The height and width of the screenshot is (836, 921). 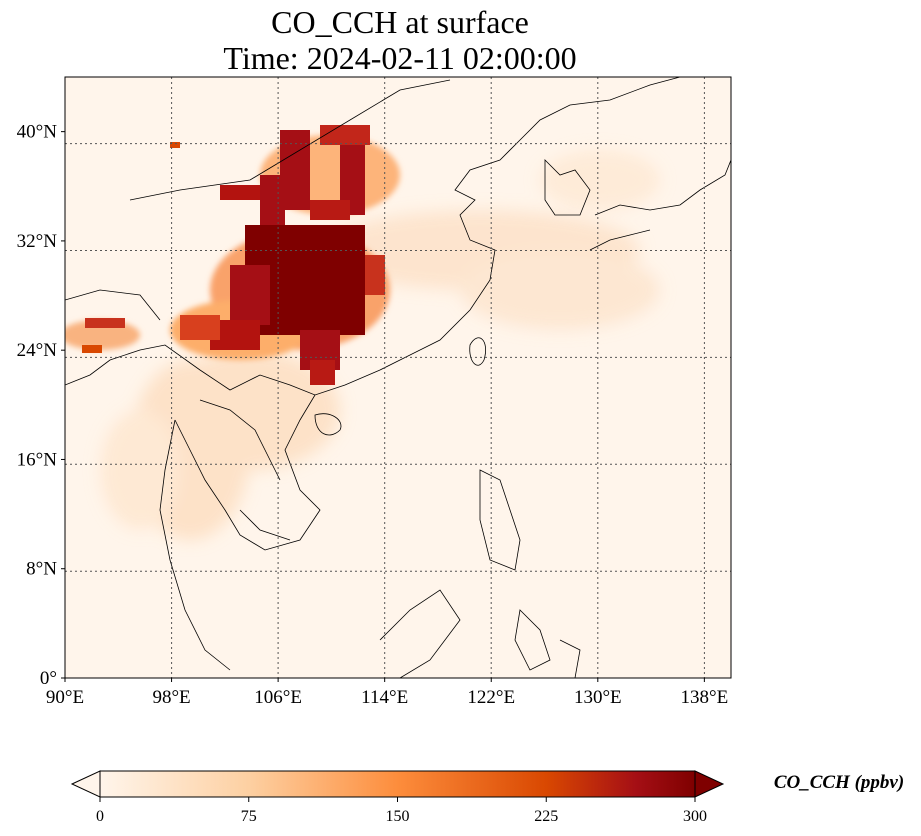 What do you see at coordinates (491, 697) in the screenshot?
I see `x-tick-label: 122°E` at bounding box center [491, 697].